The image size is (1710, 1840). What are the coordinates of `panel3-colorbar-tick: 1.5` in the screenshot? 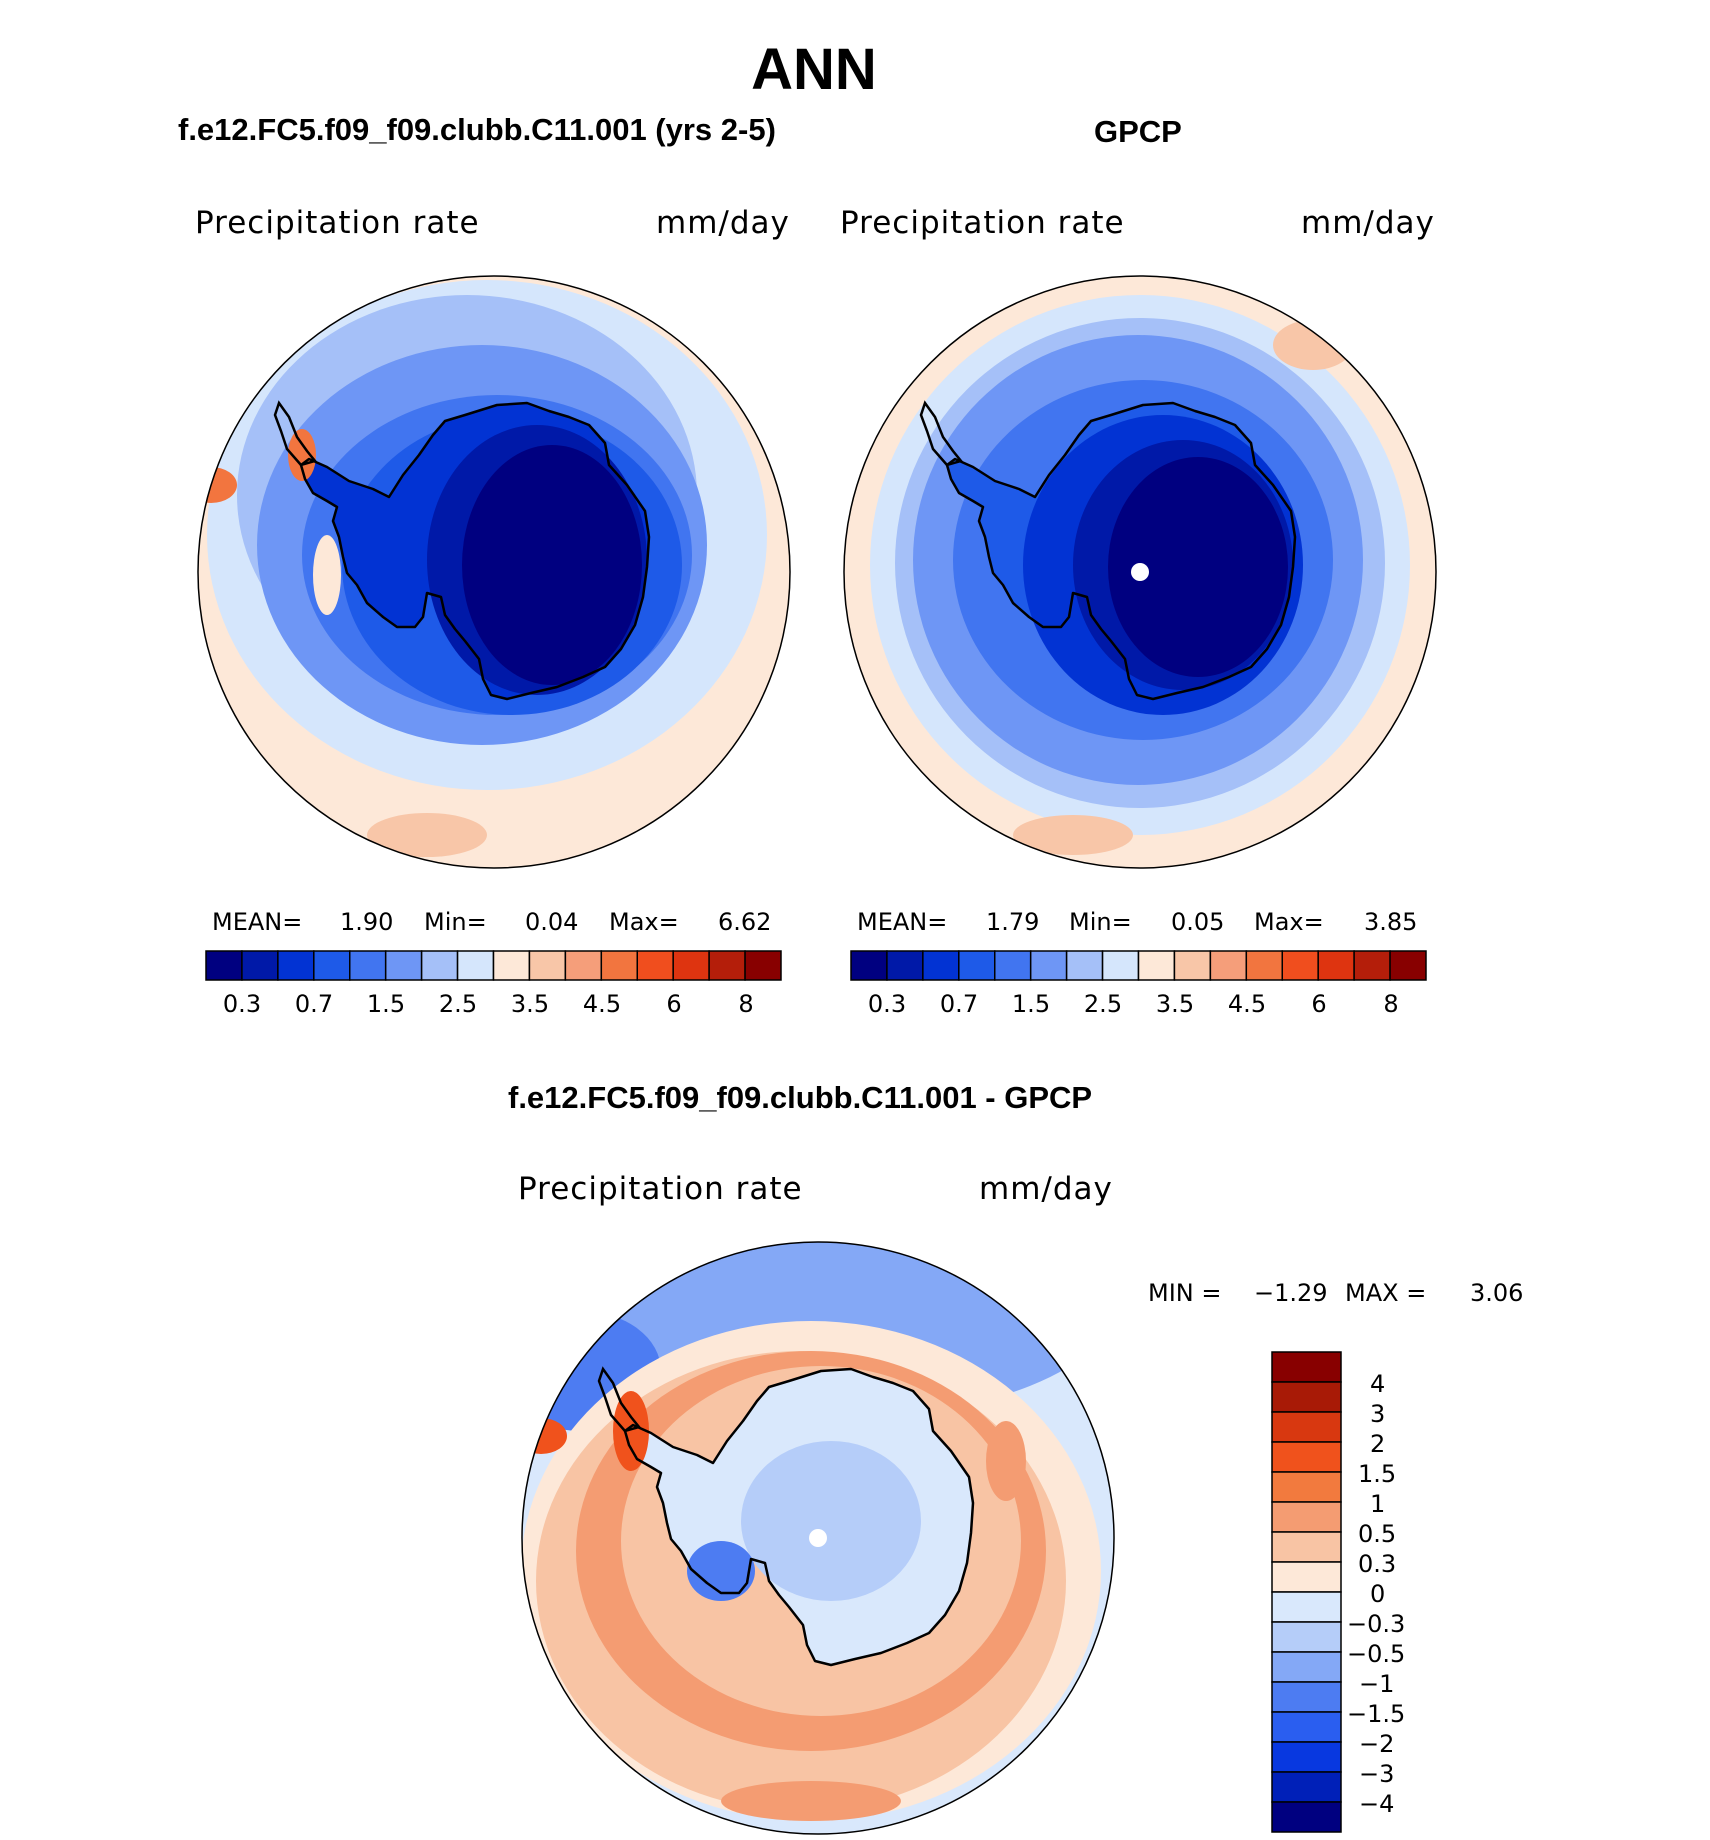 It's located at (1377, 1474).